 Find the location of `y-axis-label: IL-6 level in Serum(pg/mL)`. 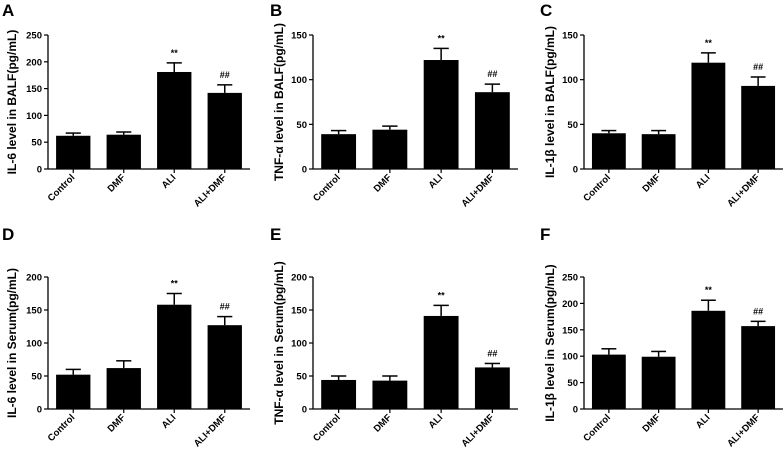

y-axis-label: IL-6 level in Serum(pg/mL) is located at coordinates (12, 343).